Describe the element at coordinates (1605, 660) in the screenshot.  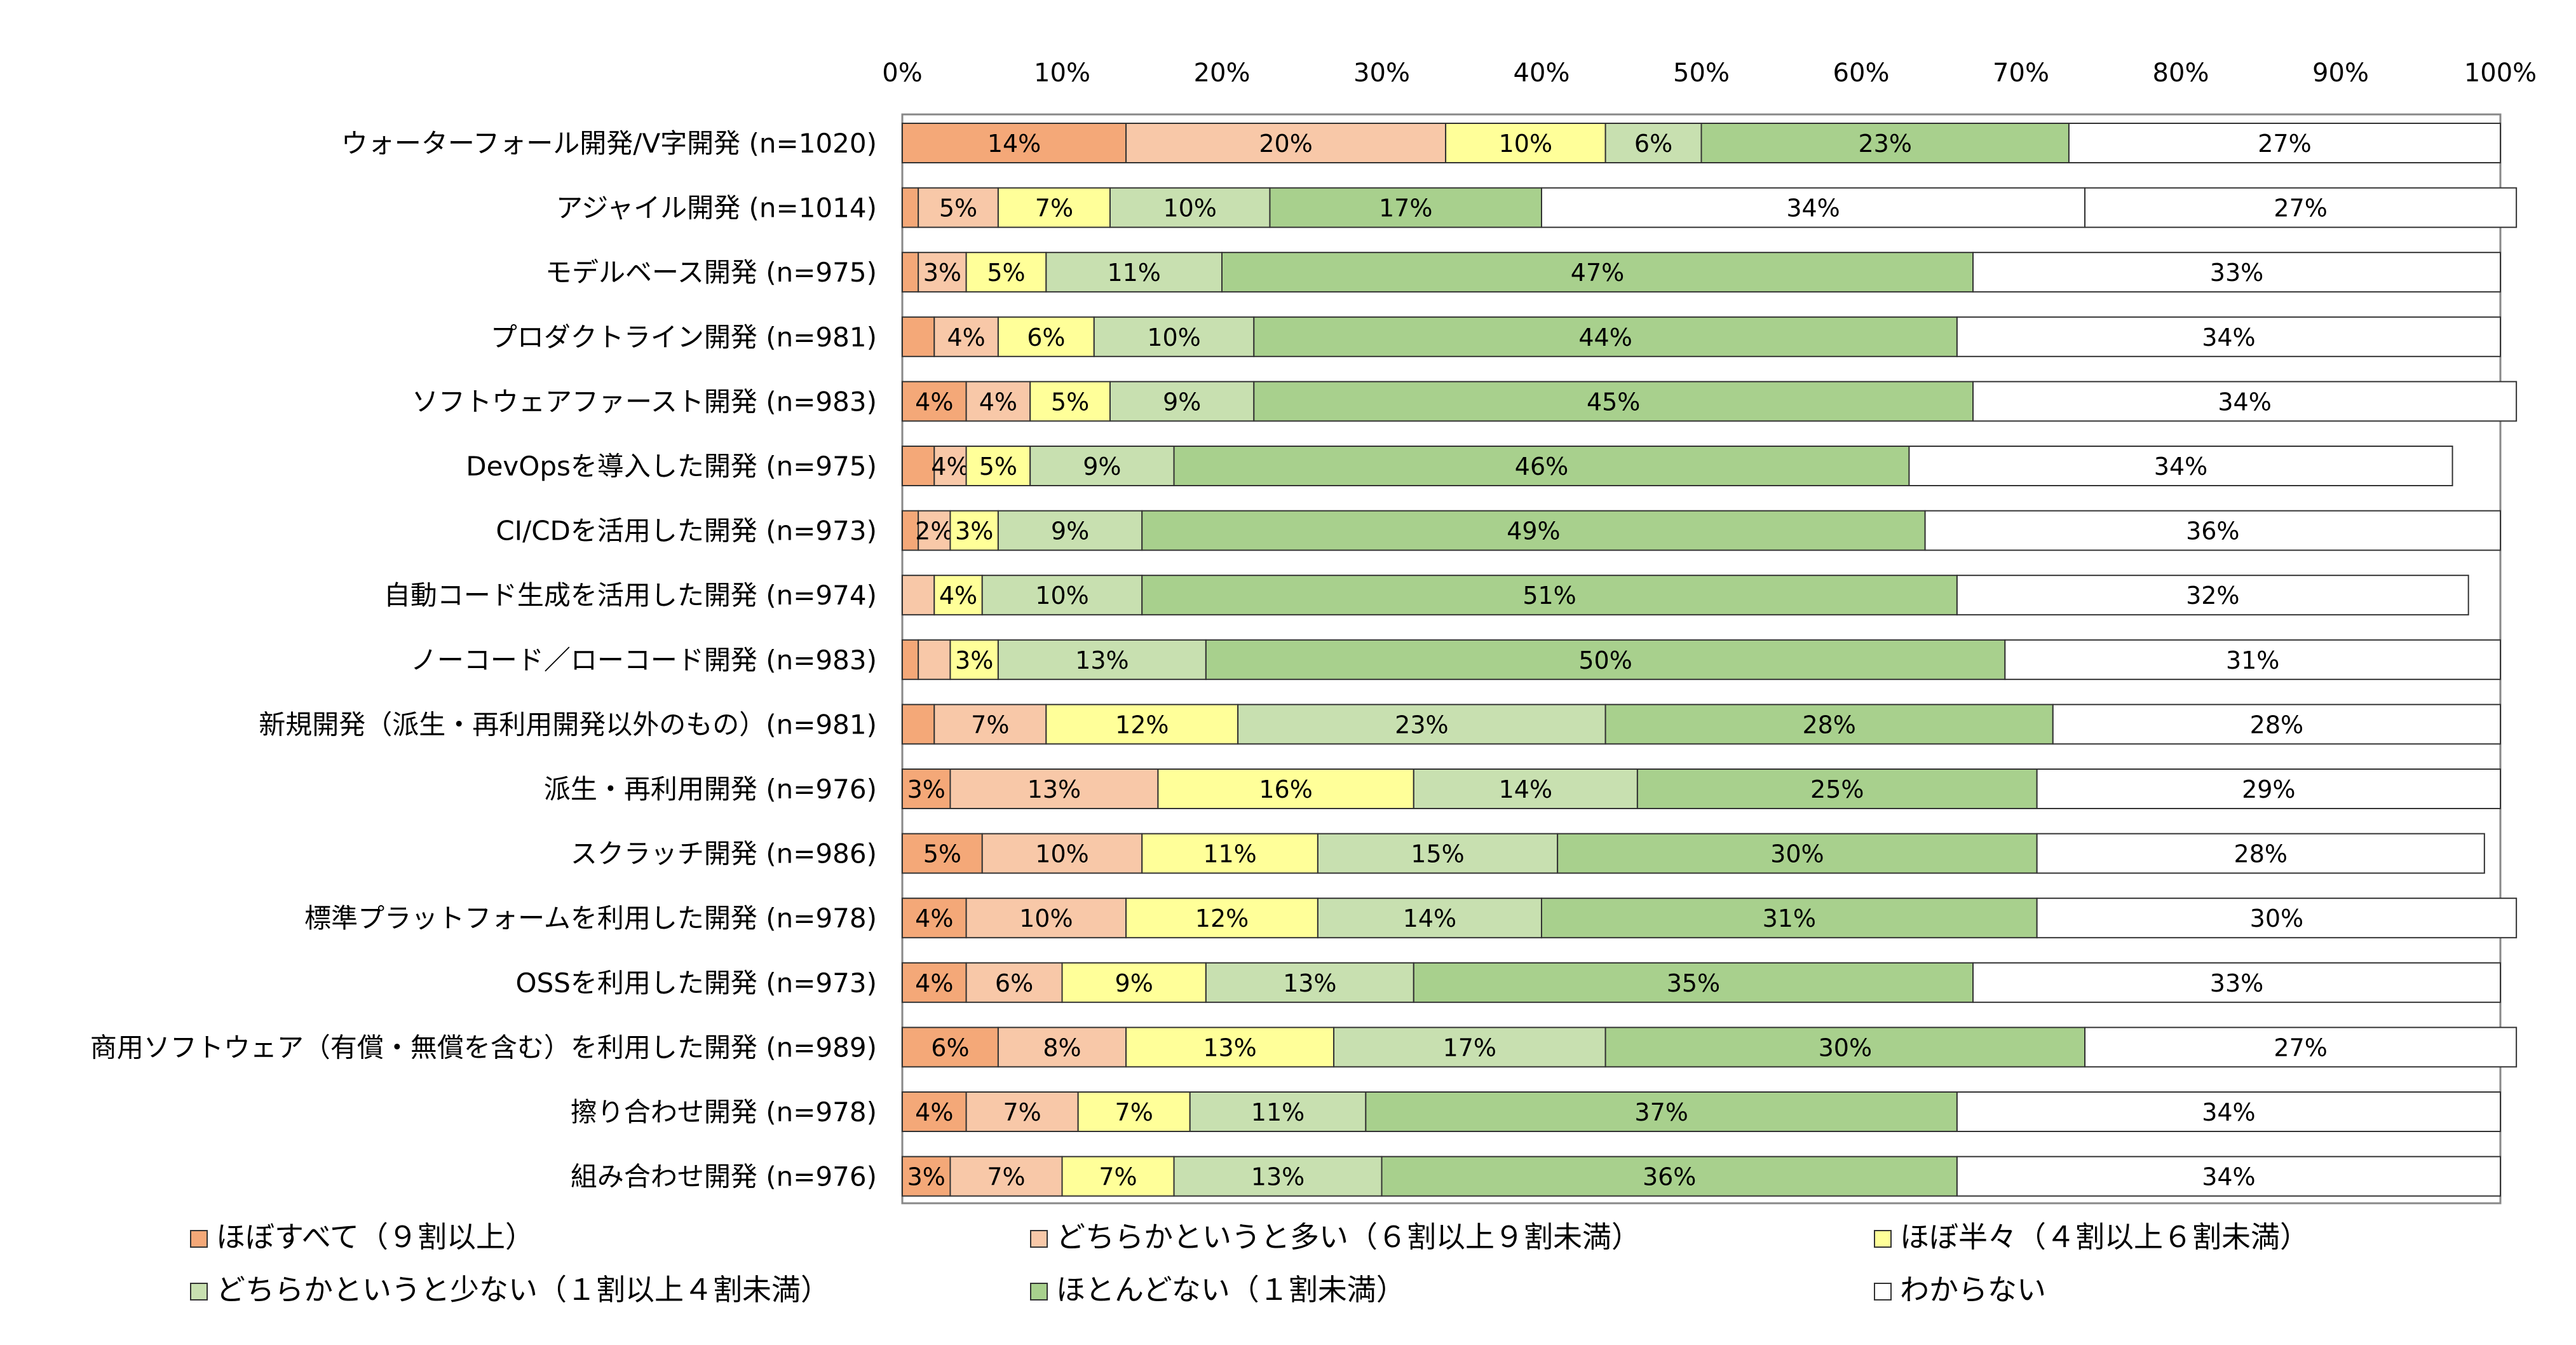
I see `data-label: 50%` at that location.